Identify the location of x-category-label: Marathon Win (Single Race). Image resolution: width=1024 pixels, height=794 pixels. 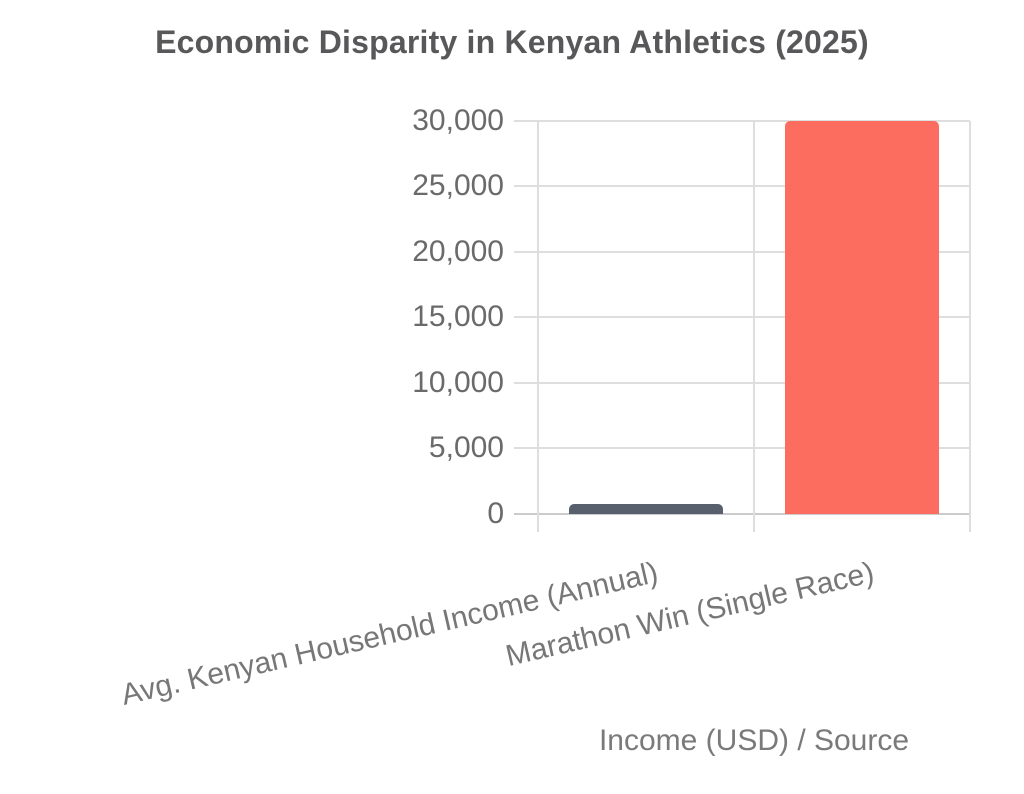
(690, 614).